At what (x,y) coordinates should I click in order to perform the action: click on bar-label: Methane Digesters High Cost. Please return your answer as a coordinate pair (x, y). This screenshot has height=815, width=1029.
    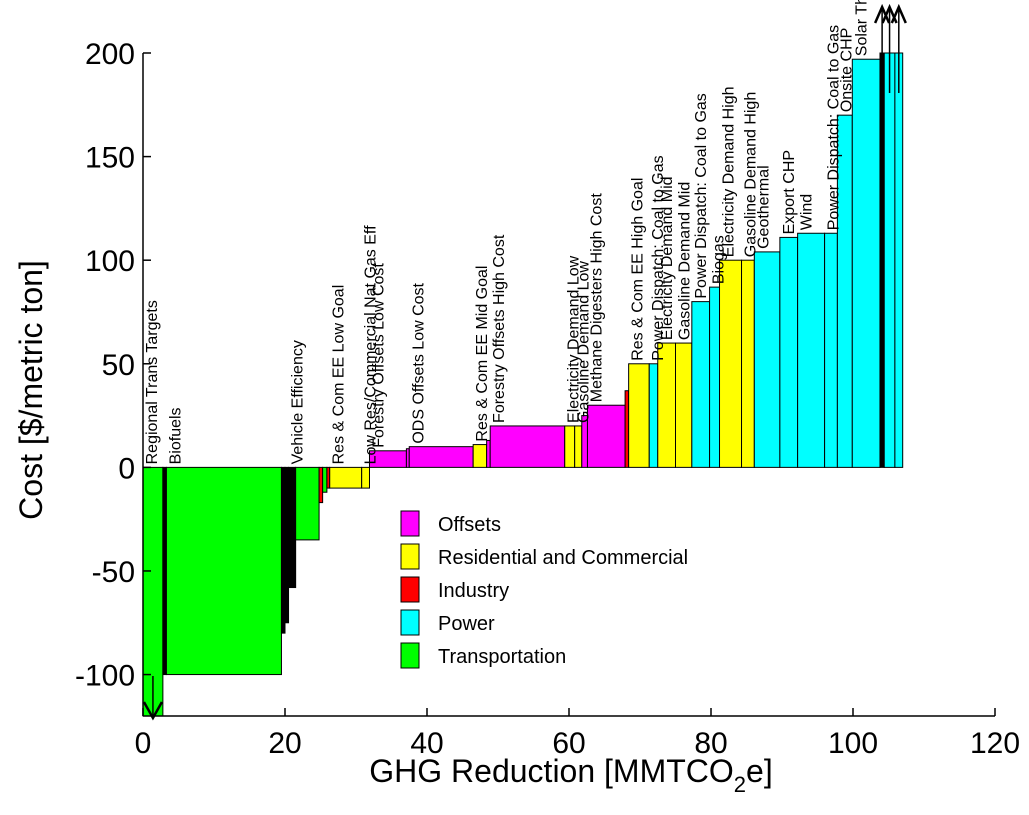
    Looking at the image, I should click on (596, 298).